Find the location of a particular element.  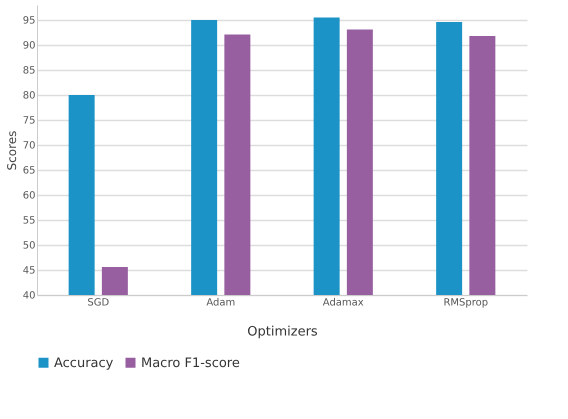

y-axis-title: Scores is located at coordinates (11, 150).